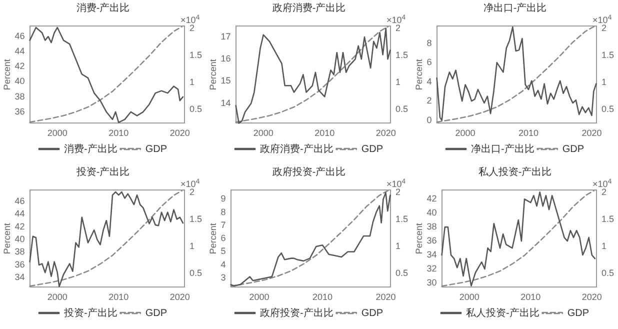 This screenshot has width=618, height=329. I want to click on y-tick-label: 3, so click(223, 277).